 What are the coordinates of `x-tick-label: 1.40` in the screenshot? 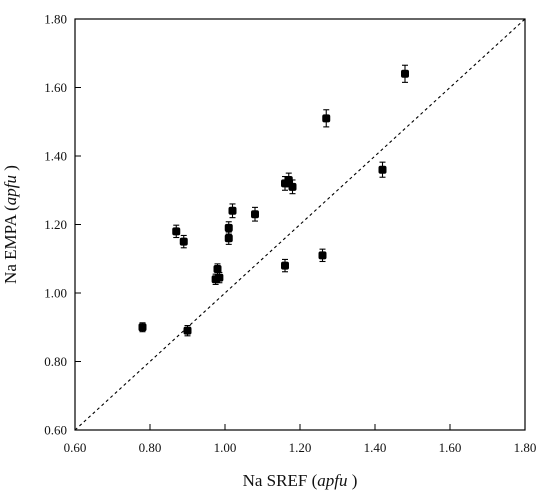 It's located at (375, 447).